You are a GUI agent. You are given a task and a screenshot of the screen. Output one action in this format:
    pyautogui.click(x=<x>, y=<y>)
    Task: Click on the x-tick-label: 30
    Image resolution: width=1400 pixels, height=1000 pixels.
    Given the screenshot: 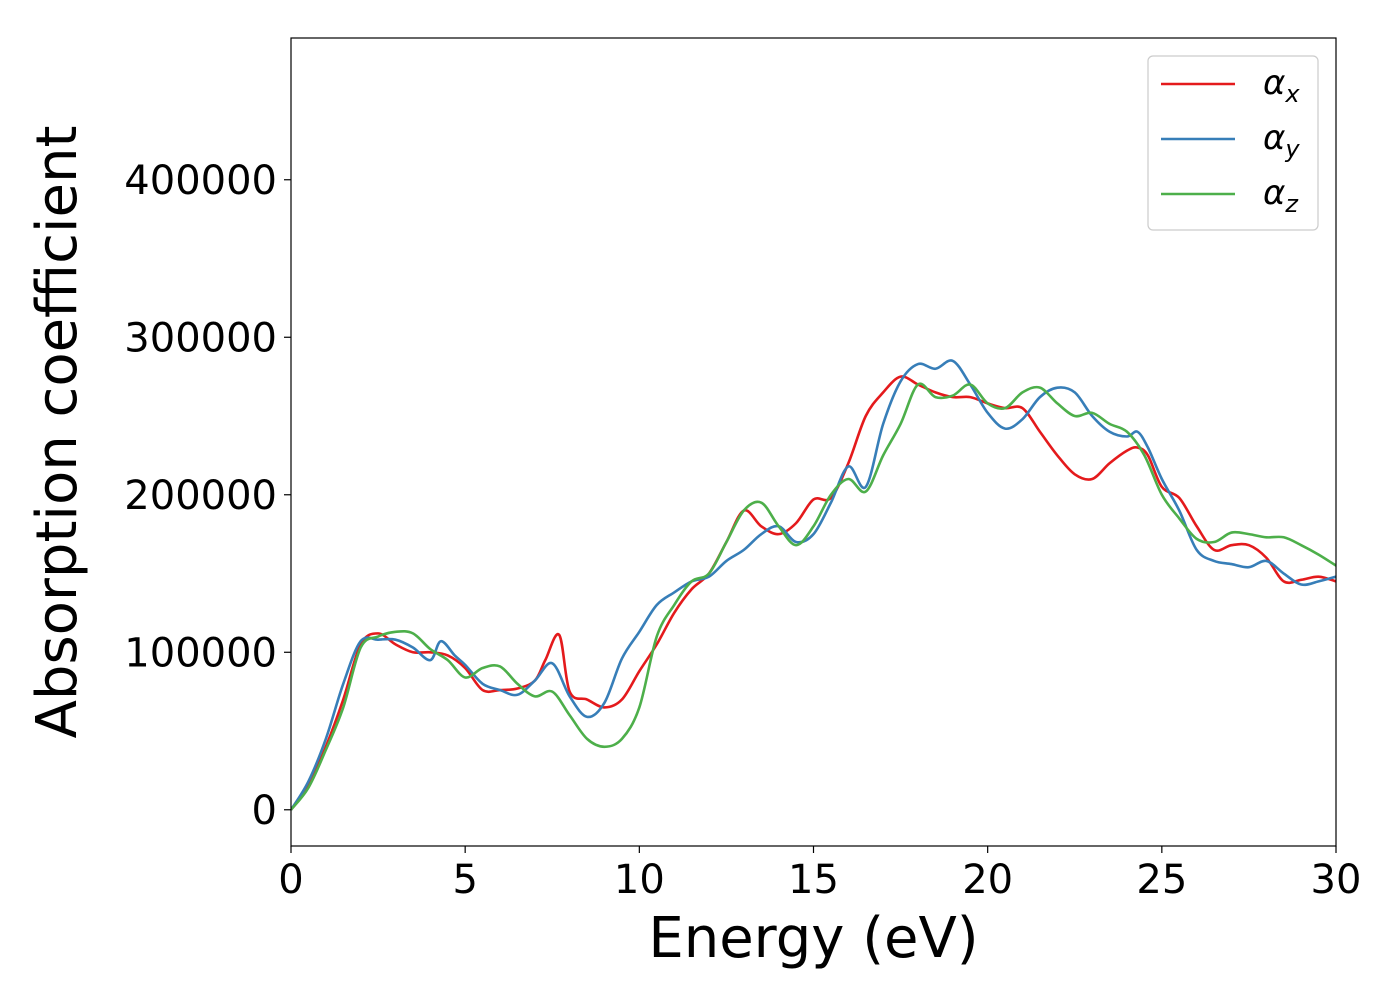 What is the action you would take?
    pyautogui.click(x=1336, y=880)
    